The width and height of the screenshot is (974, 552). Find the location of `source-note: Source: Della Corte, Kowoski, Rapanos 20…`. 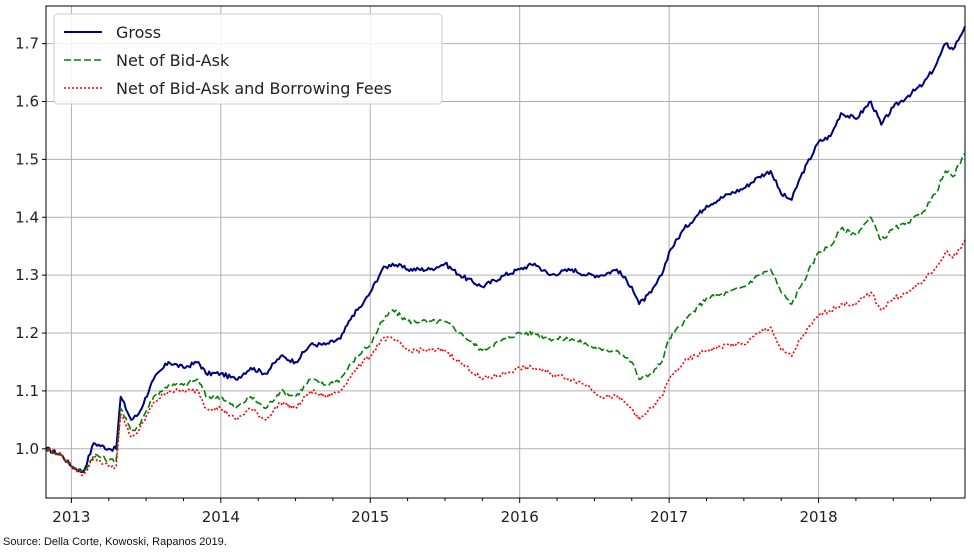

source-note: Source: Della Corte, Kowoski, Rapanos 20… is located at coordinates (115, 542).